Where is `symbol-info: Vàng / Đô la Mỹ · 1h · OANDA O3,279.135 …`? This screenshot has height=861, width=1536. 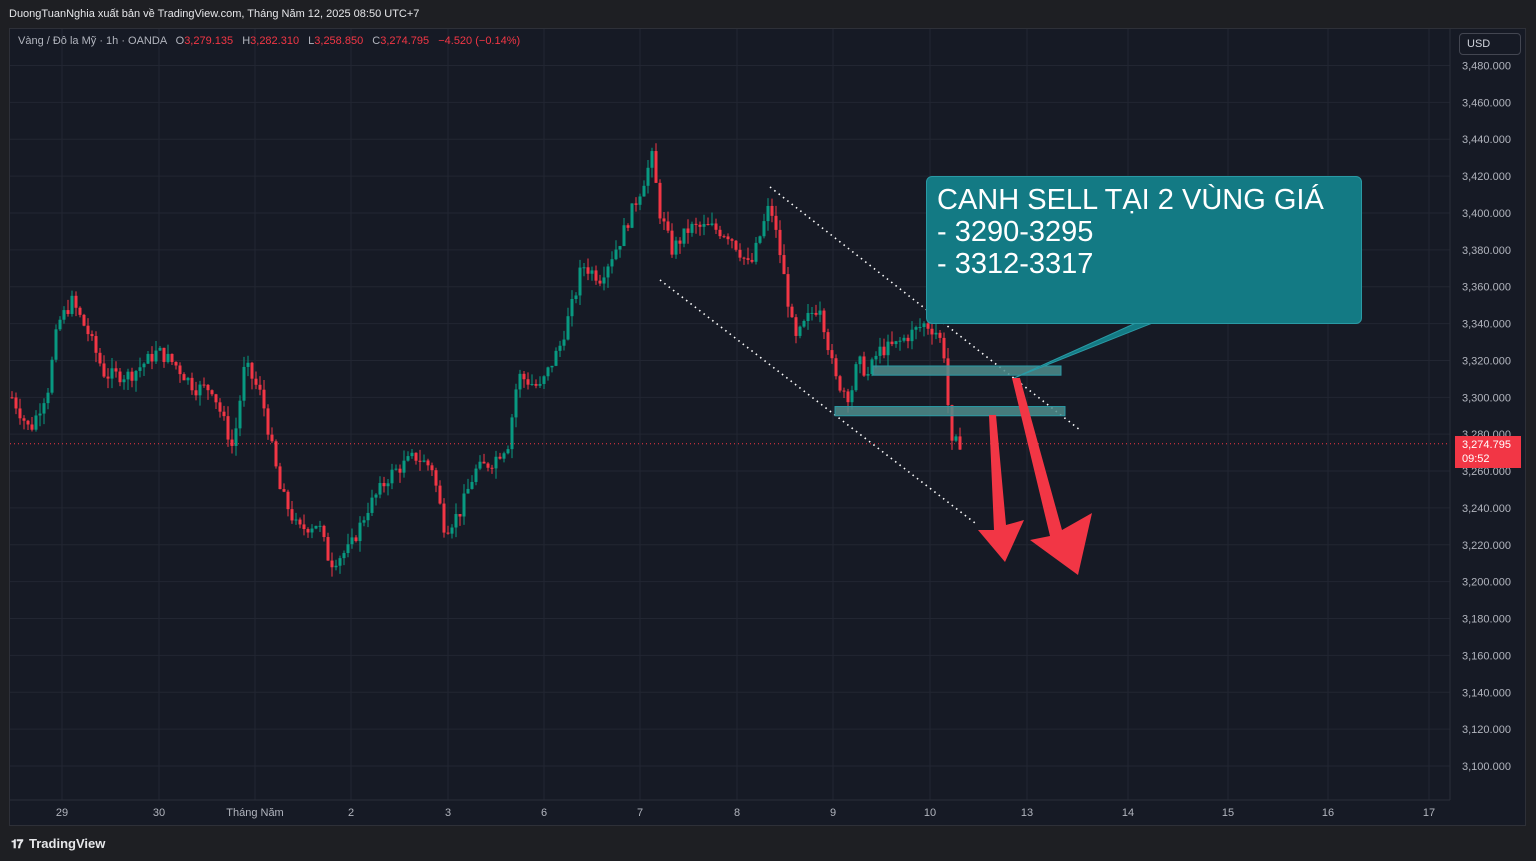
symbol-info: Vàng / Đô la Mỹ · 1h · OANDA O3,279.135 … is located at coordinates (269, 41).